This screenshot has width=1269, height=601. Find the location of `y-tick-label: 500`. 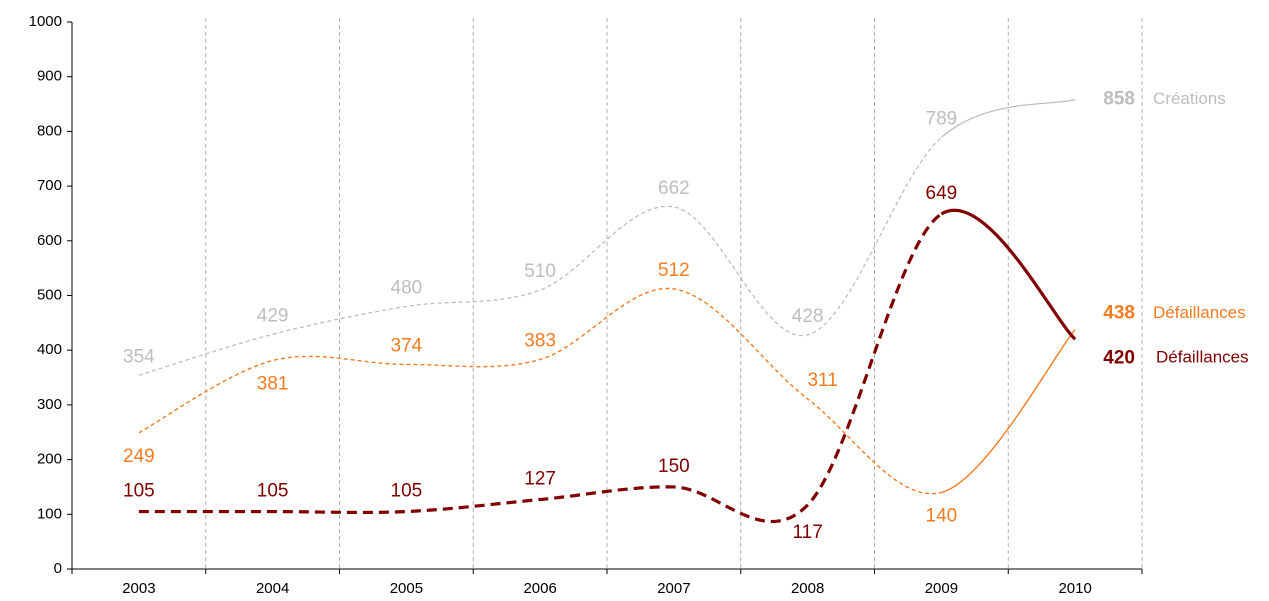

y-tick-label: 500 is located at coordinates (49, 294).